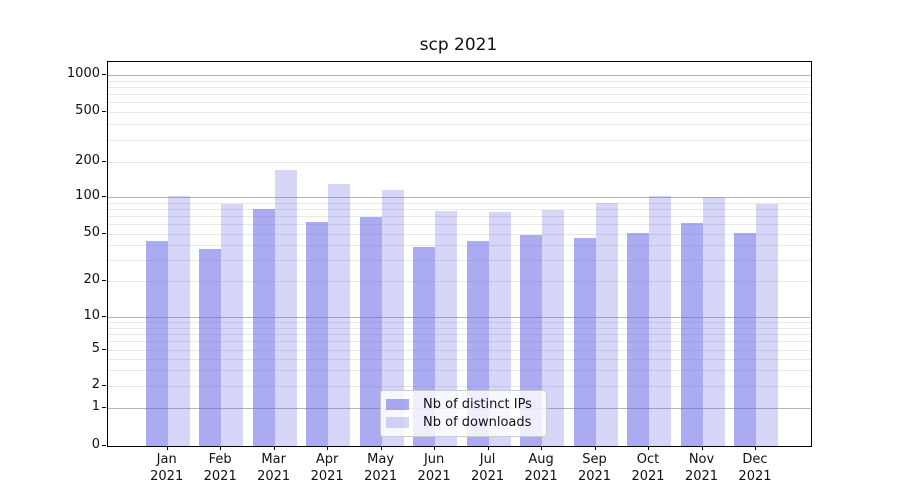 The height and width of the screenshot is (500, 900). Describe the element at coordinates (397, 404) in the screenshot. I see `legend-swatch-distinct-ips-icon` at that location.